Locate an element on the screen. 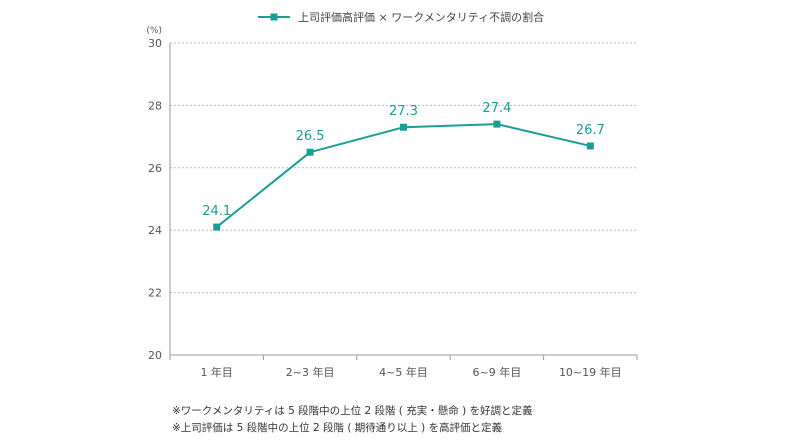 The width and height of the screenshot is (790, 441). x-tick-label: 4~5 年目 is located at coordinates (403, 372).